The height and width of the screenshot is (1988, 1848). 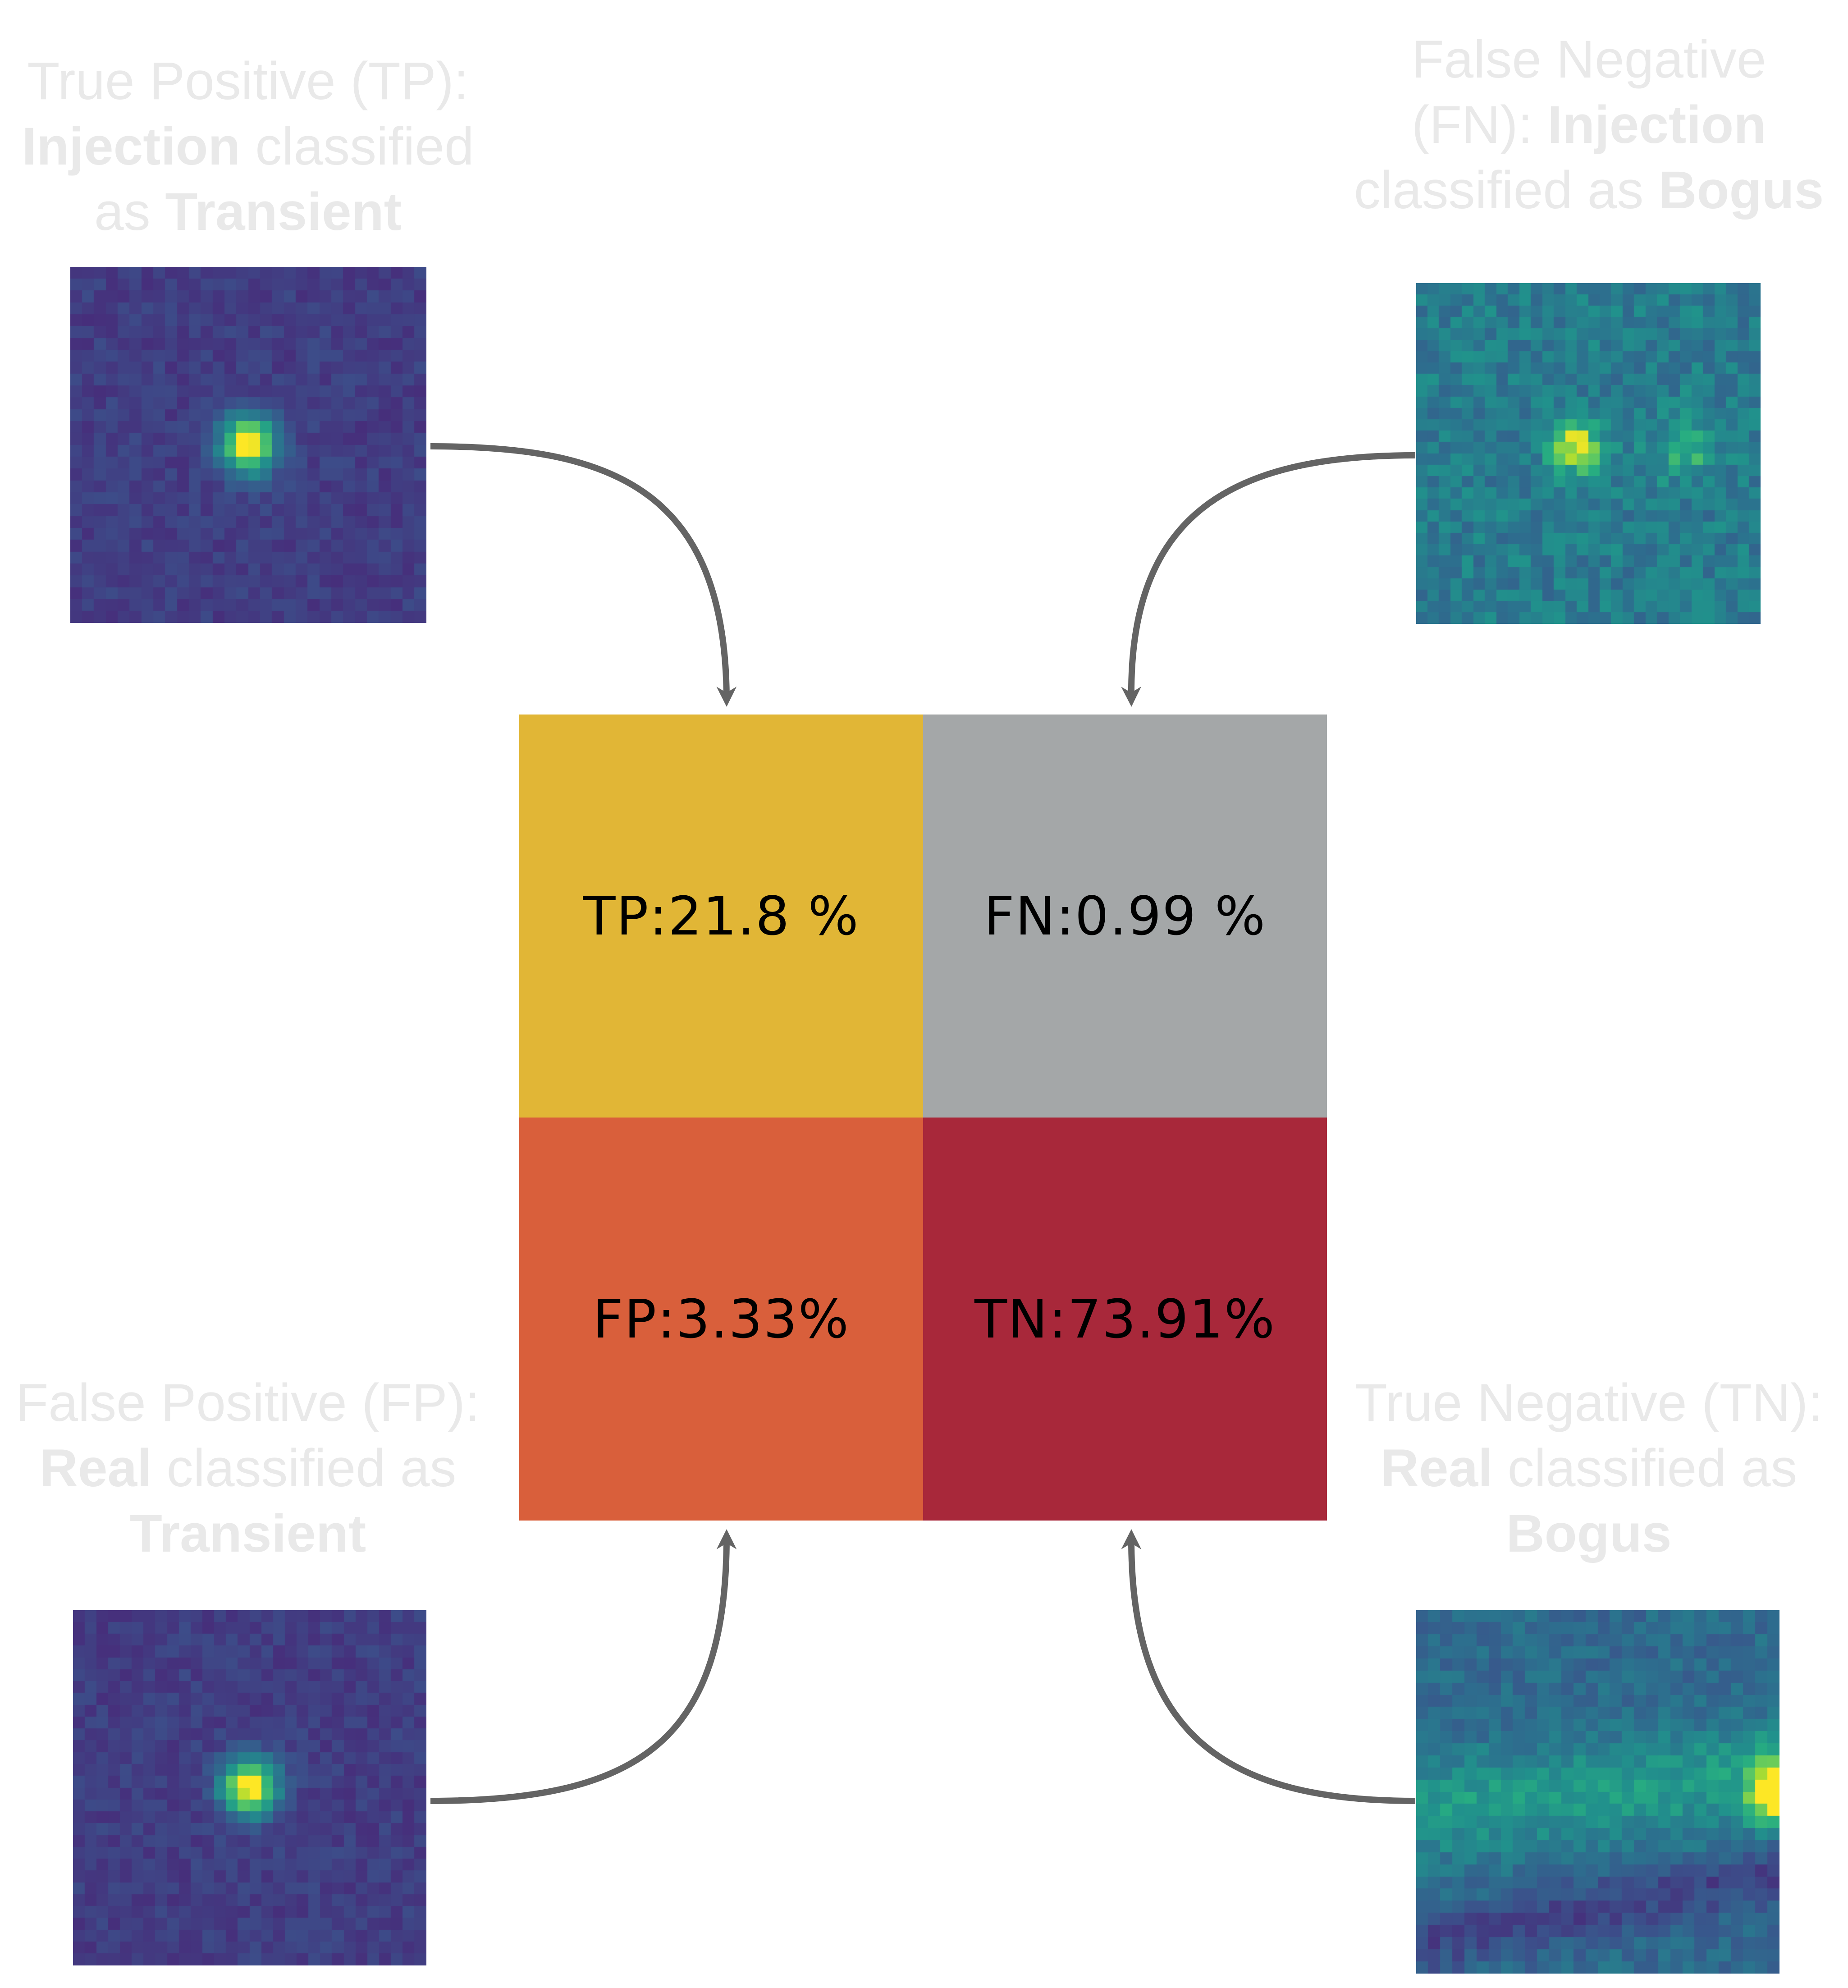 What do you see at coordinates (1268, 1666) in the screenshot?
I see `arrow-tn-to-matrix` at bounding box center [1268, 1666].